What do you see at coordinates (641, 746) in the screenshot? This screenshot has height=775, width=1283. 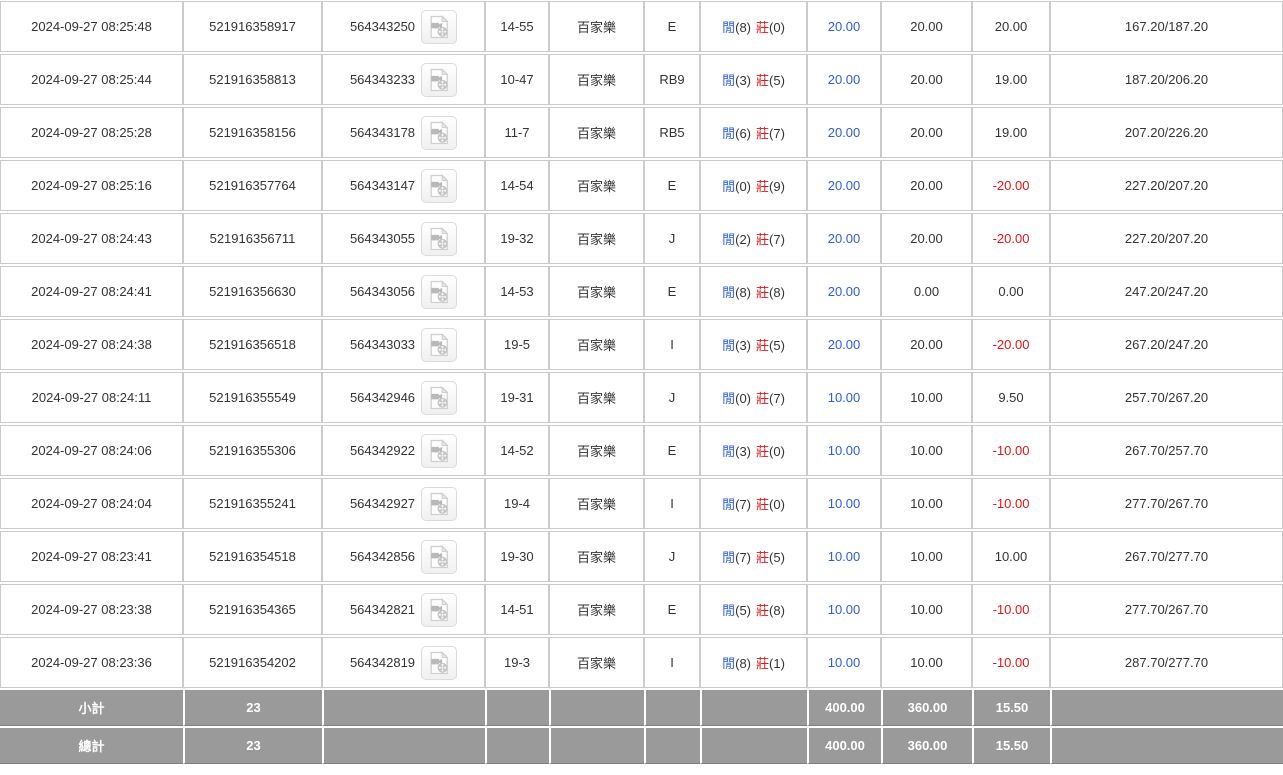 I see `summary-row: 總計 23 400.00 360.00 15.50` at bounding box center [641, 746].